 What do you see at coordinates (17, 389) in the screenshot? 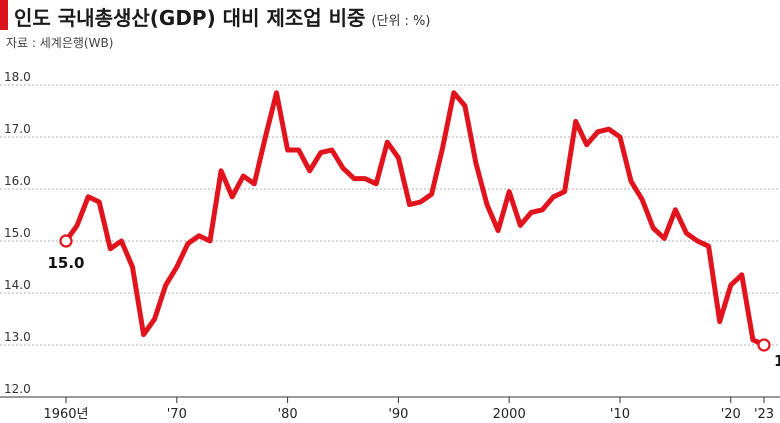
I see `y-tick-label: 12.0` at bounding box center [17, 389].